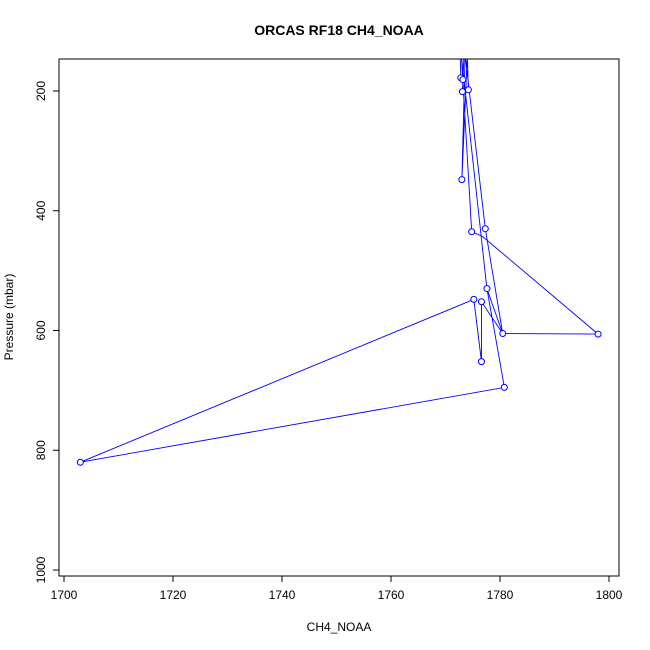 The height and width of the screenshot is (650, 650). Describe the element at coordinates (337, 588) in the screenshot. I see `x-axis: 1700 1720 1740 1760 1780 1800` at that location.